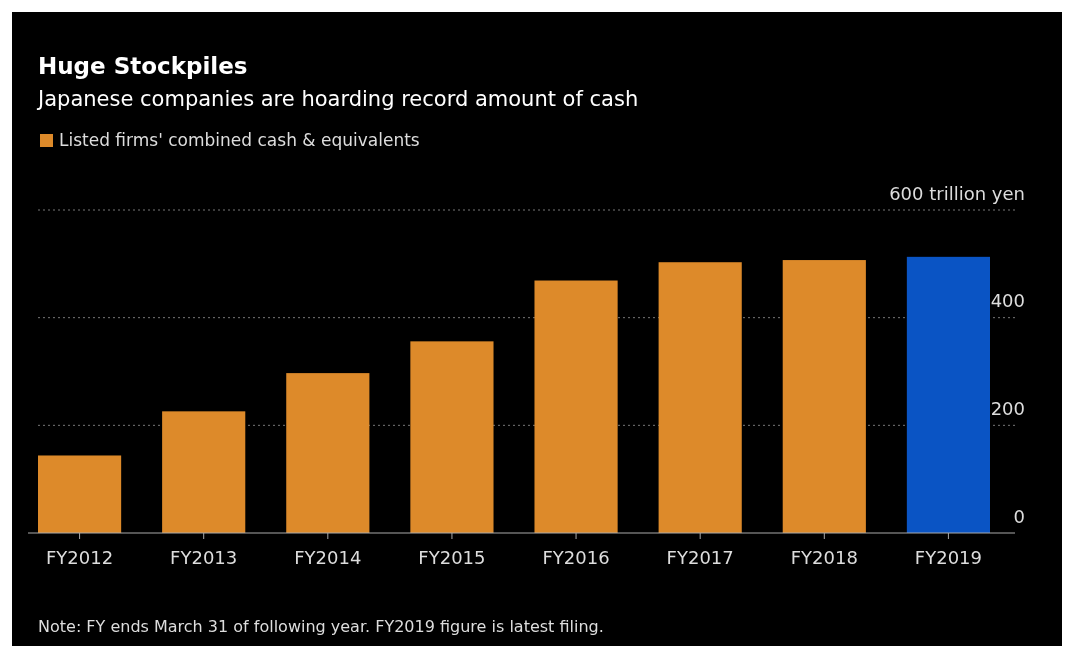 The width and height of the screenshot is (1074, 658). What do you see at coordinates (1019, 516) in the screenshot?
I see `y-tick-label: 0` at bounding box center [1019, 516].